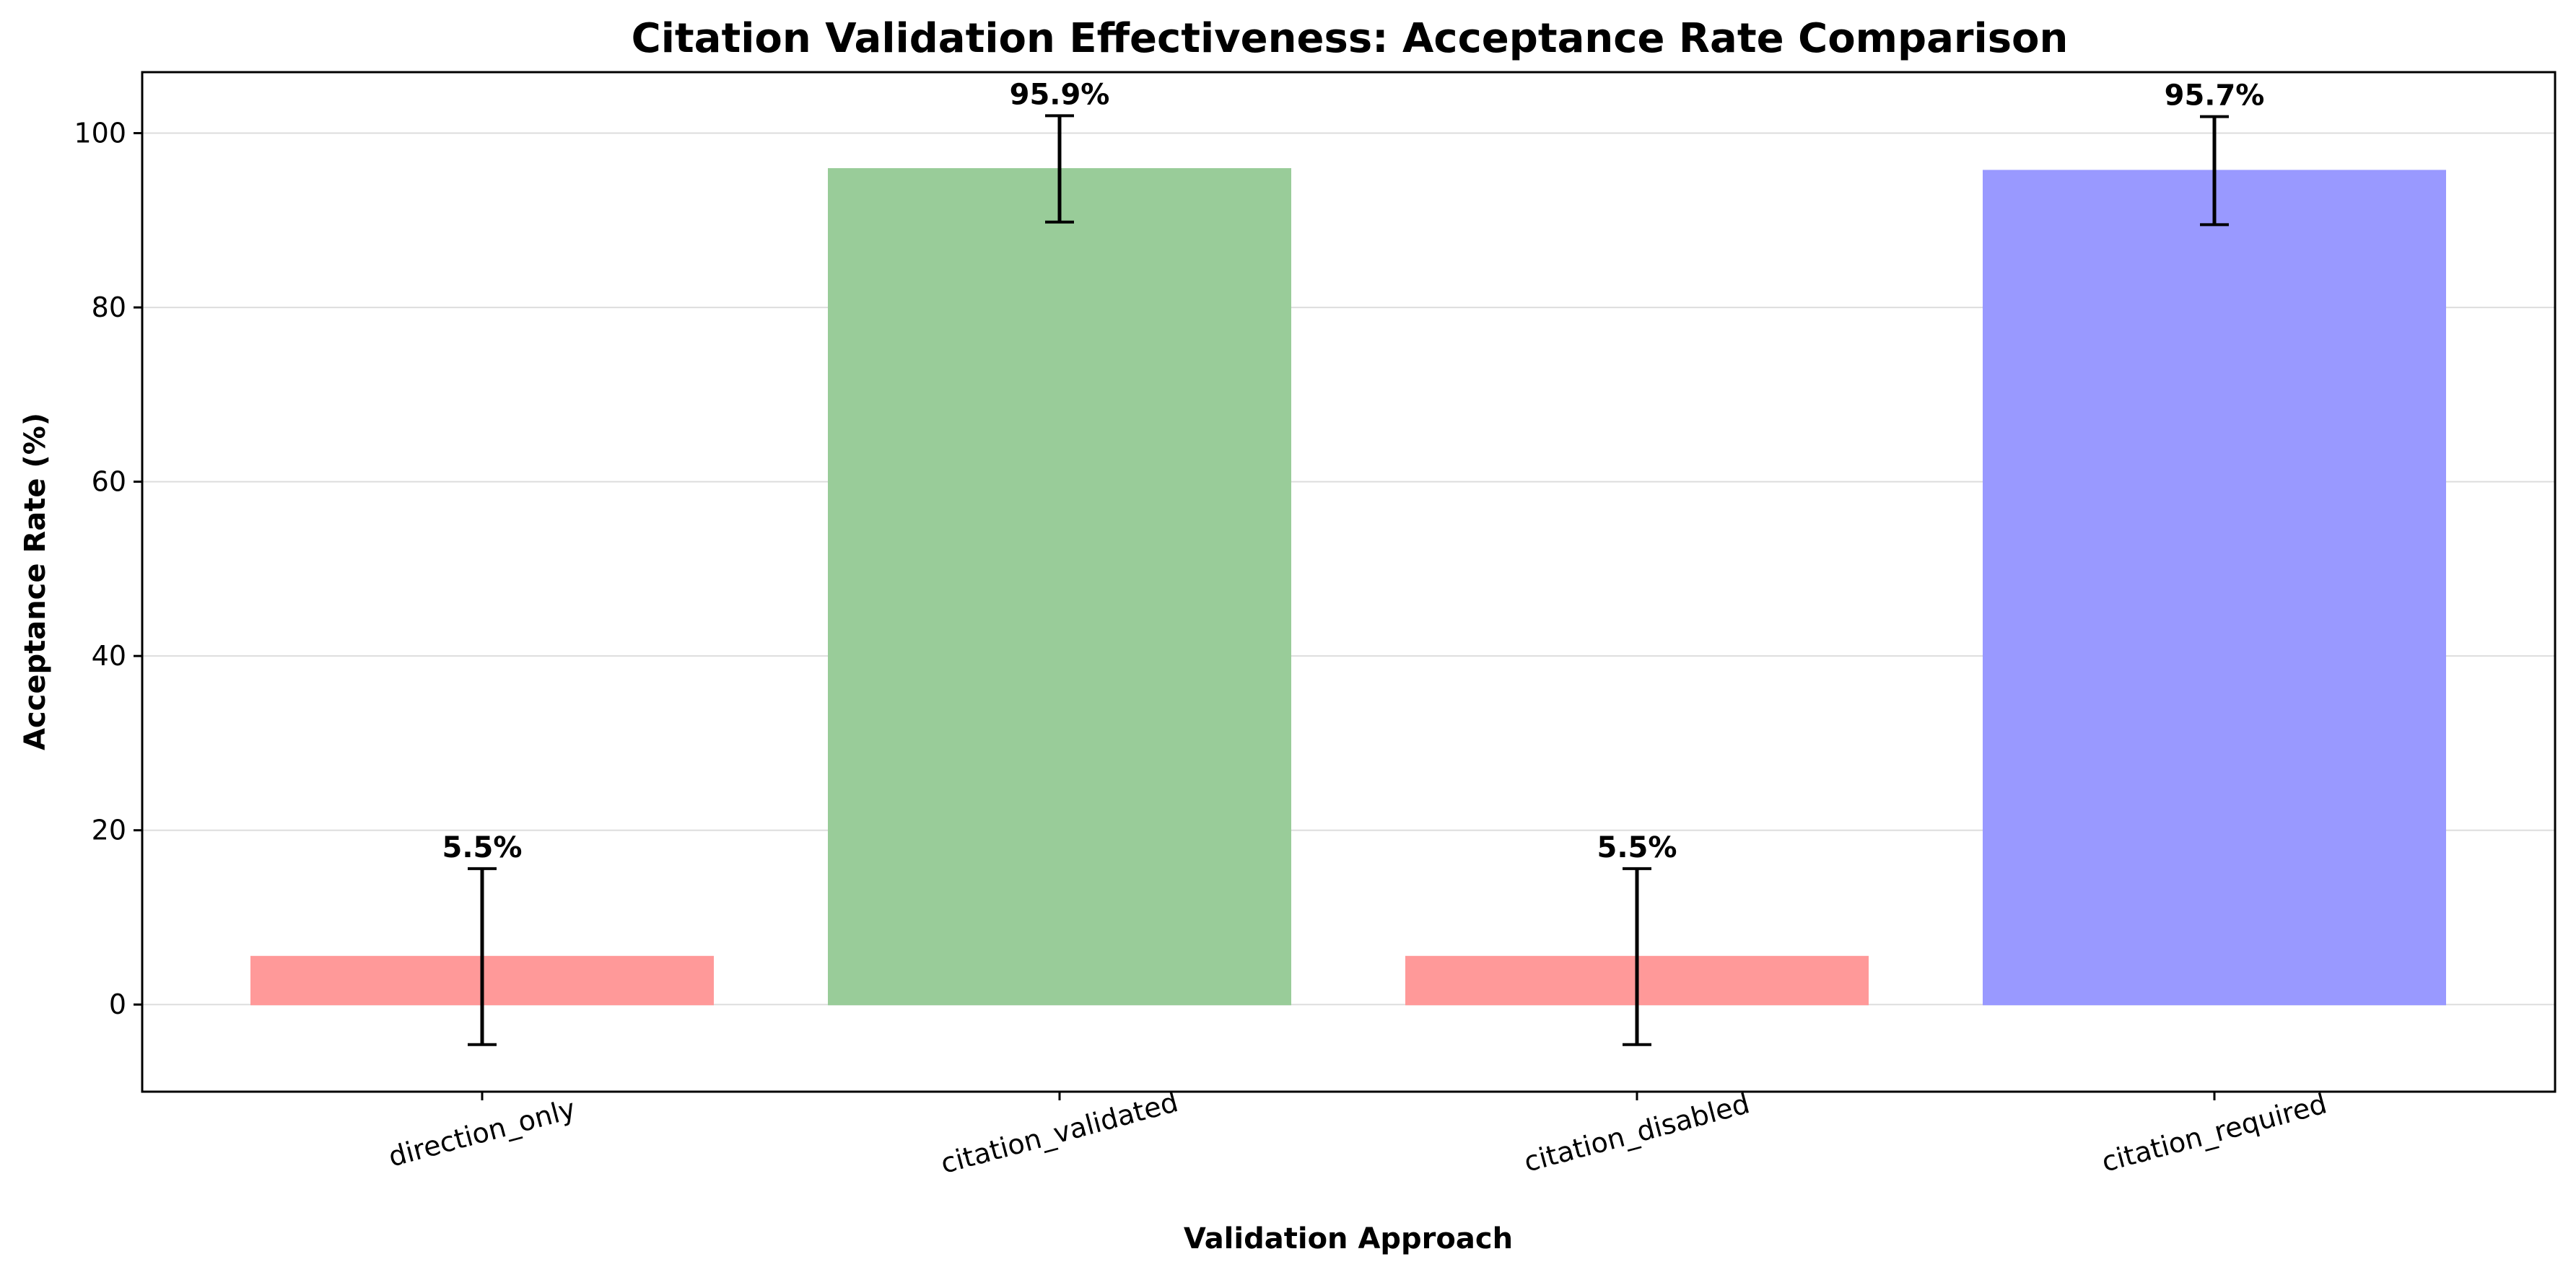  What do you see at coordinates (482, 1132) in the screenshot?
I see `x-tick-label: direction_only` at bounding box center [482, 1132].